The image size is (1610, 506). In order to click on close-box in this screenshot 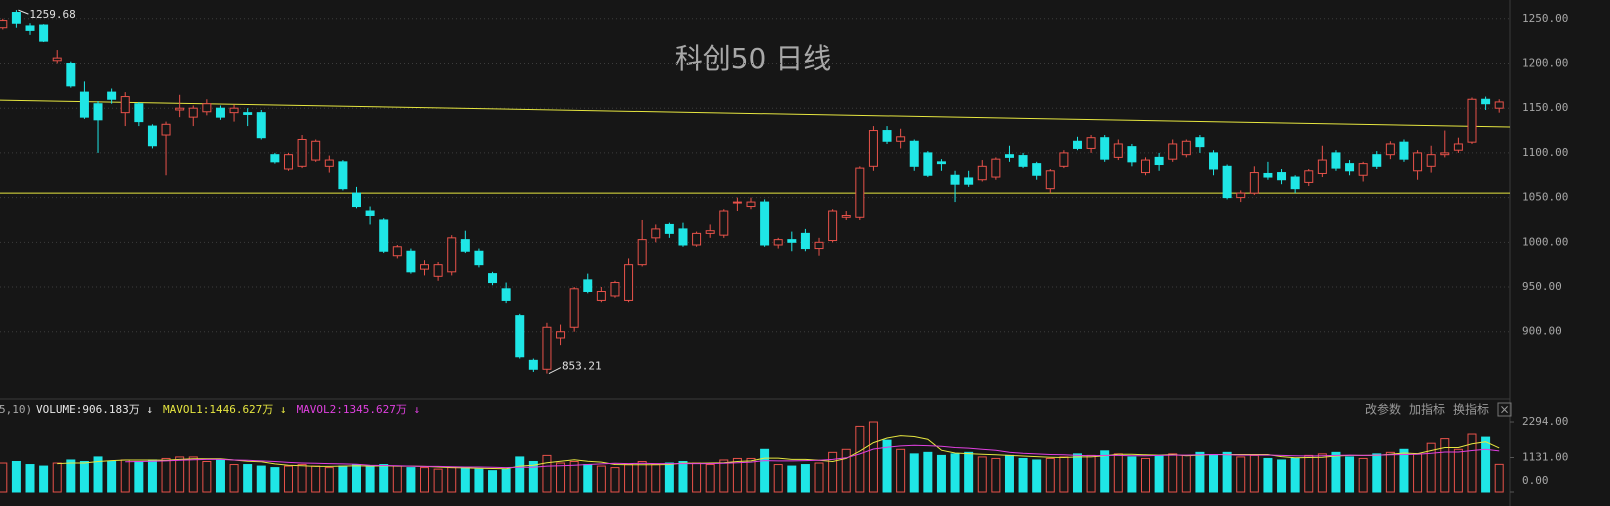, I will do `click(1504, 409)`.